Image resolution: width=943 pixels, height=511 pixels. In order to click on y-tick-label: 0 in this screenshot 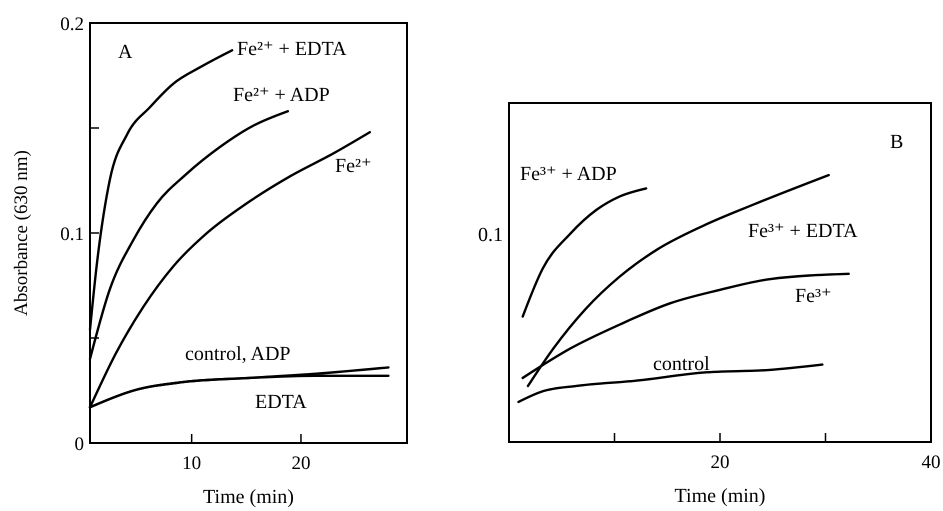, I will do `click(79, 444)`.